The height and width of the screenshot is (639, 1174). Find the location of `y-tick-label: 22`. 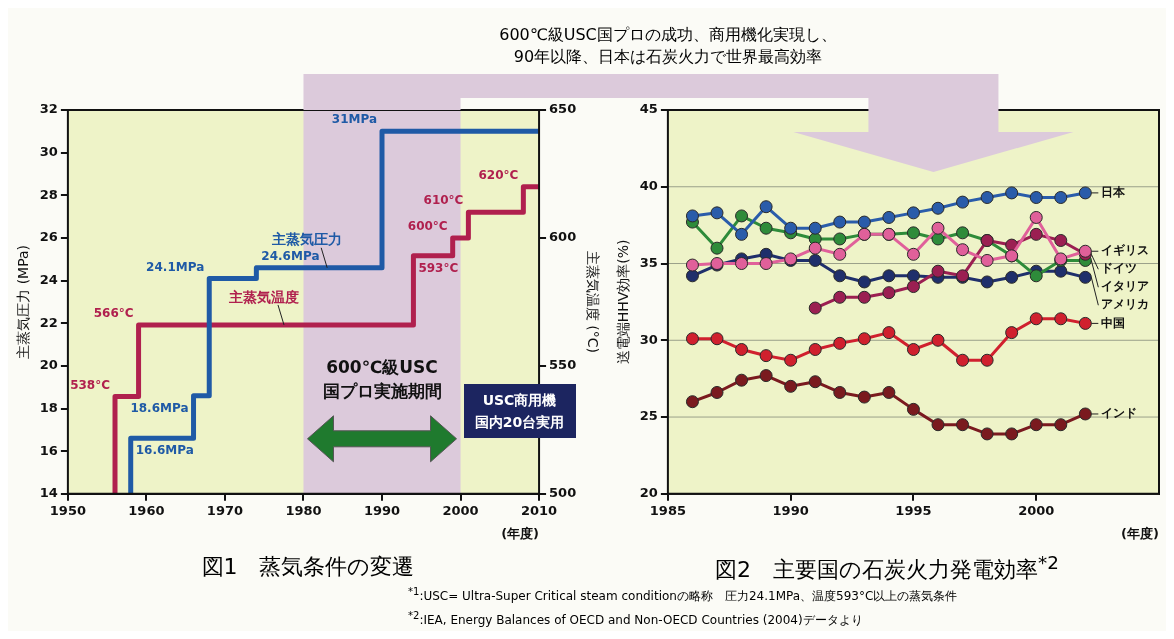

y-tick-label: 22 is located at coordinates (48, 322).